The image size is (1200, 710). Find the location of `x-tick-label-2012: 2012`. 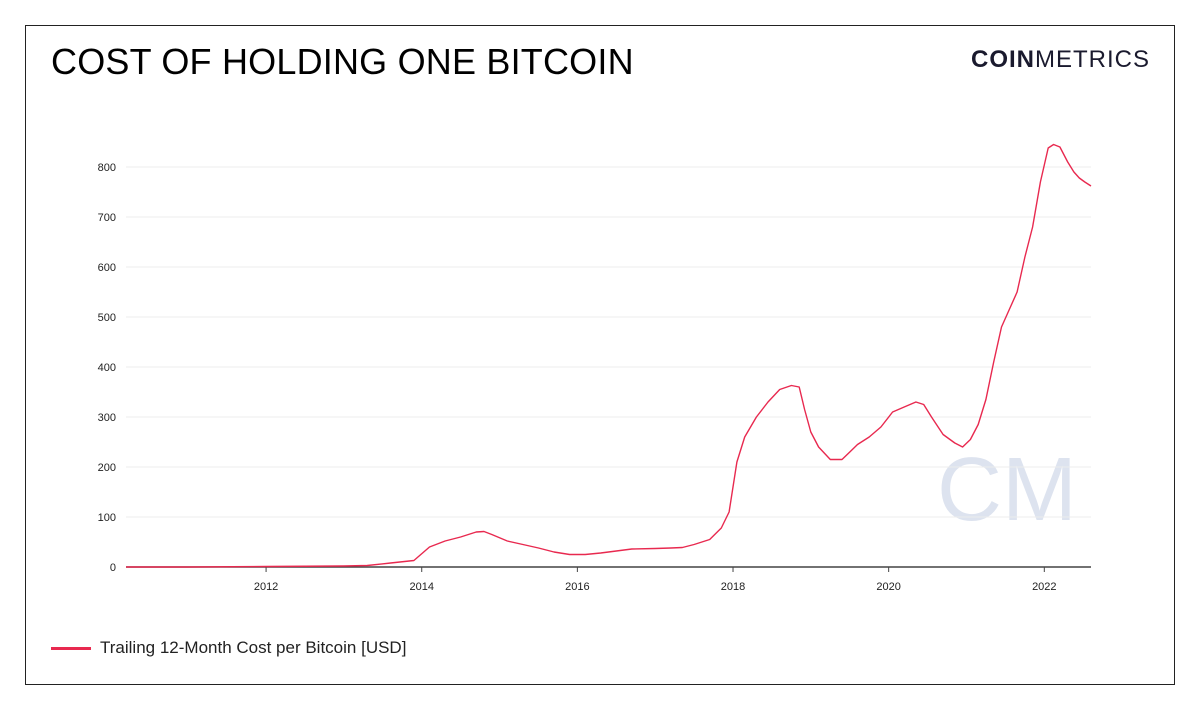

x-tick-label-2012: 2012 is located at coordinates (266, 587).